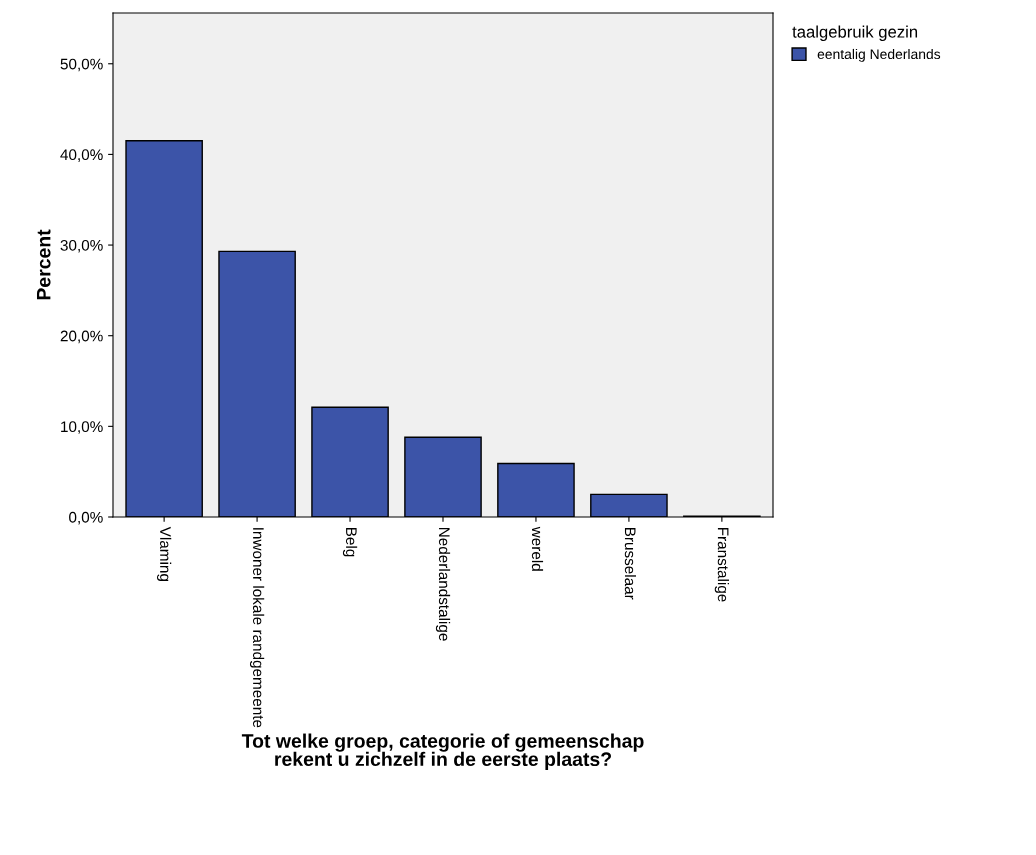 The width and height of the screenshot is (1036, 855). What do you see at coordinates (350, 542) in the screenshot?
I see `x-tick-label: Belg` at bounding box center [350, 542].